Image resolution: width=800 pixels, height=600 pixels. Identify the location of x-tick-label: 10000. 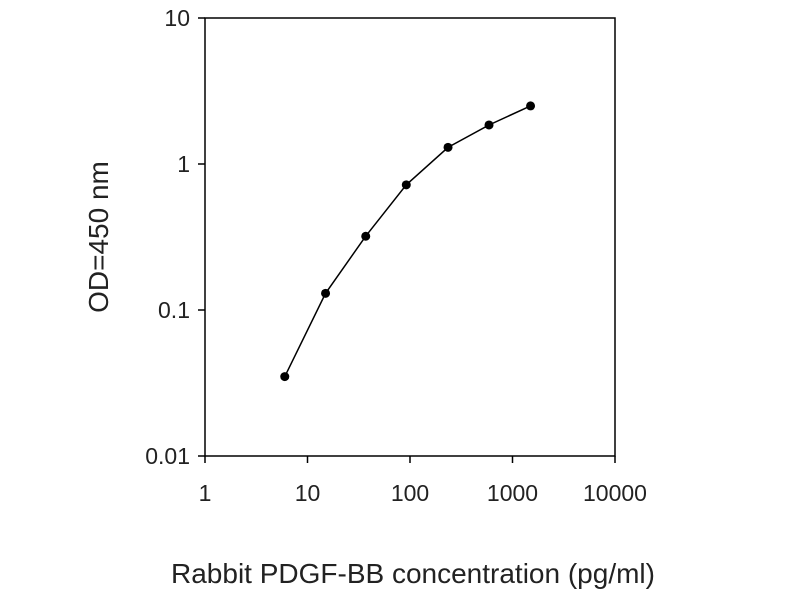
(615, 493).